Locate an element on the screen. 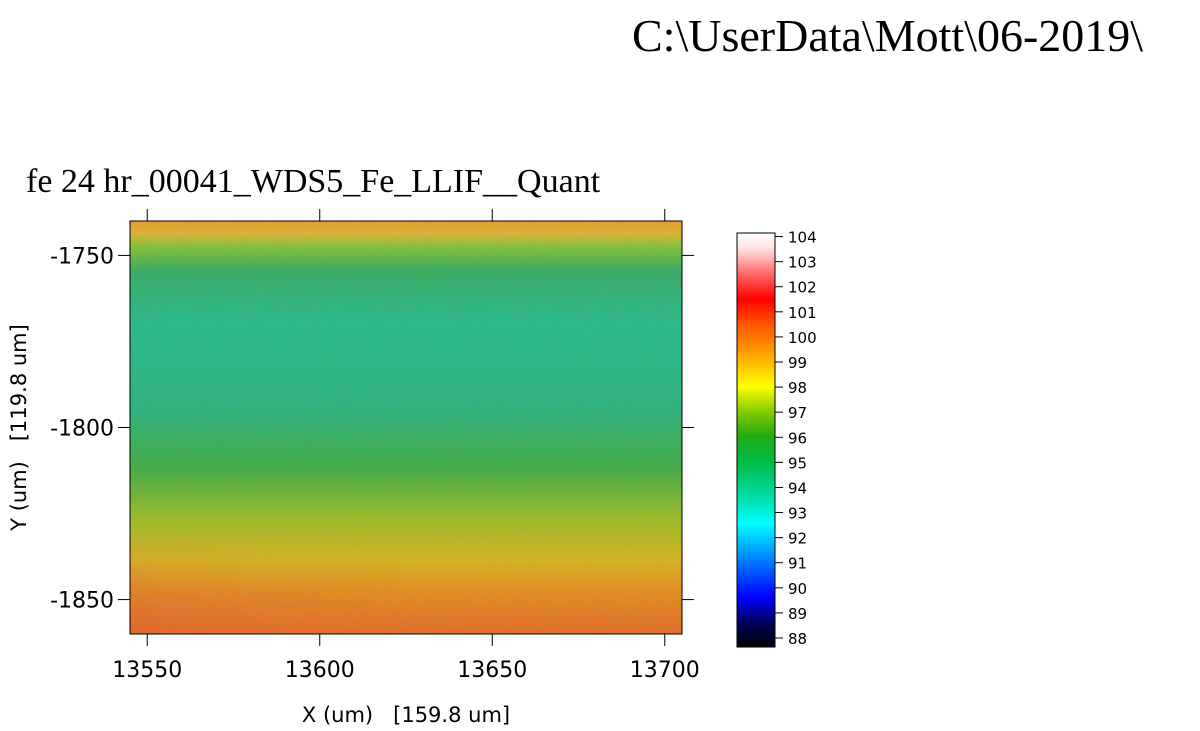  x-axis-label: X (um) [159.8 um] is located at coordinates (406, 715).